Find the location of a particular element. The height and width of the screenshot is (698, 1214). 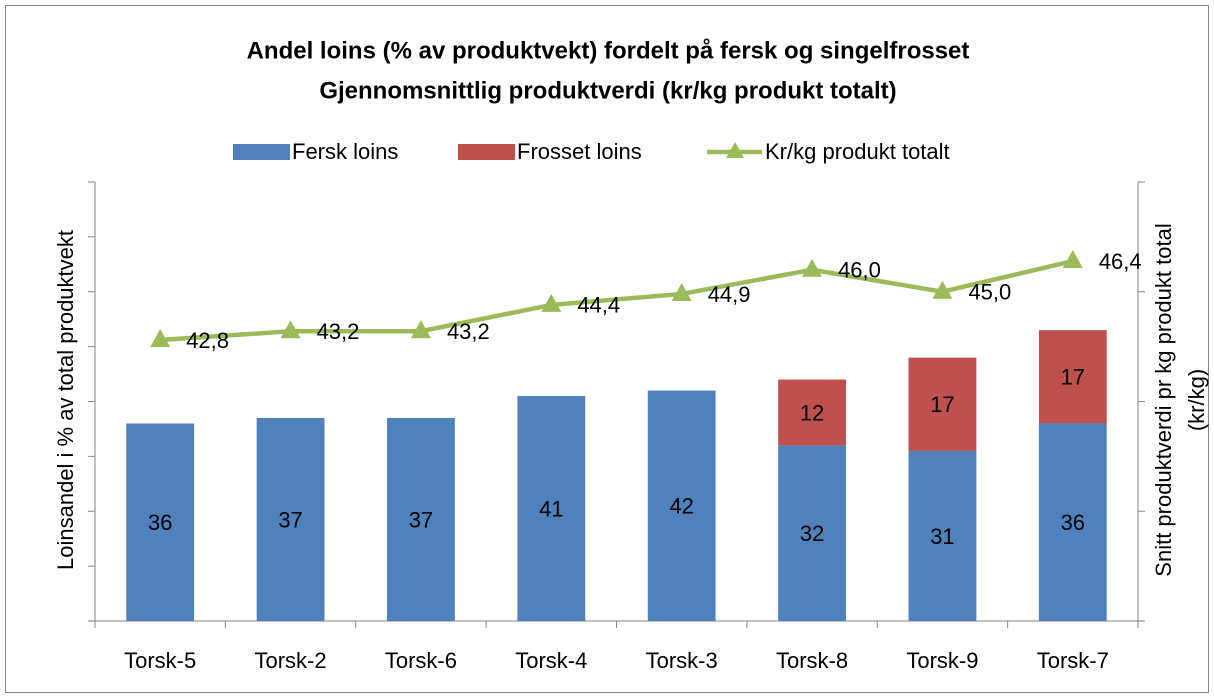

x-tick-label: Torsk-4 is located at coordinates (551, 660).